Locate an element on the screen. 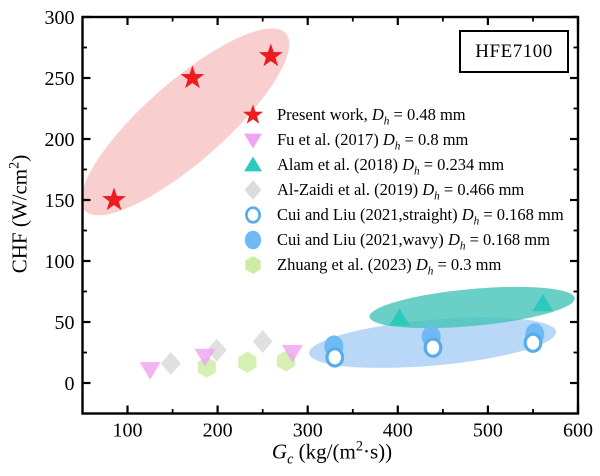 The width and height of the screenshot is (600, 476). legend-glyph-circle is located at coordinates (253, 239).